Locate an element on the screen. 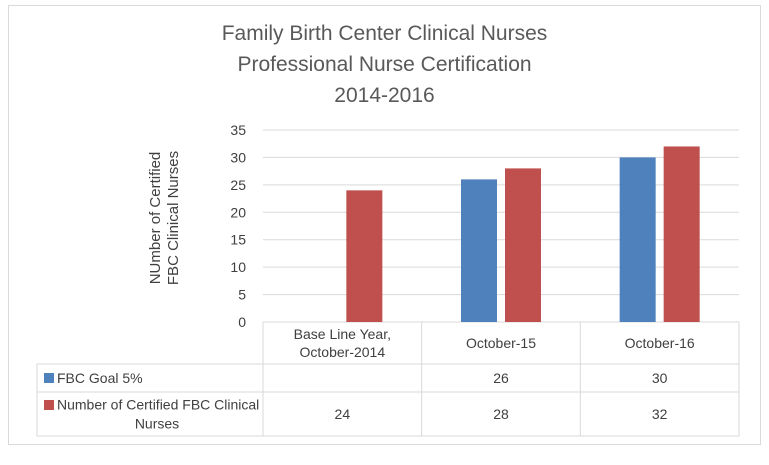 Image resolution: width=769 pixels, height=465 pixels. data-table-value: 32 is located at coordinates (660, 414).